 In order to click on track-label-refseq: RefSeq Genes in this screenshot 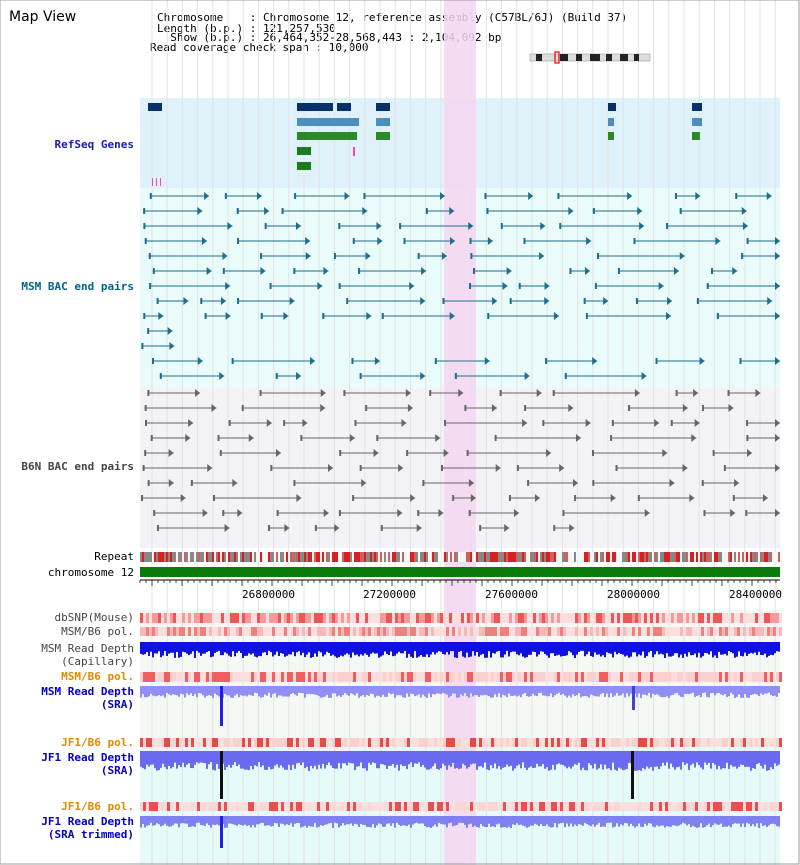, I will do `click(94, 144)`.